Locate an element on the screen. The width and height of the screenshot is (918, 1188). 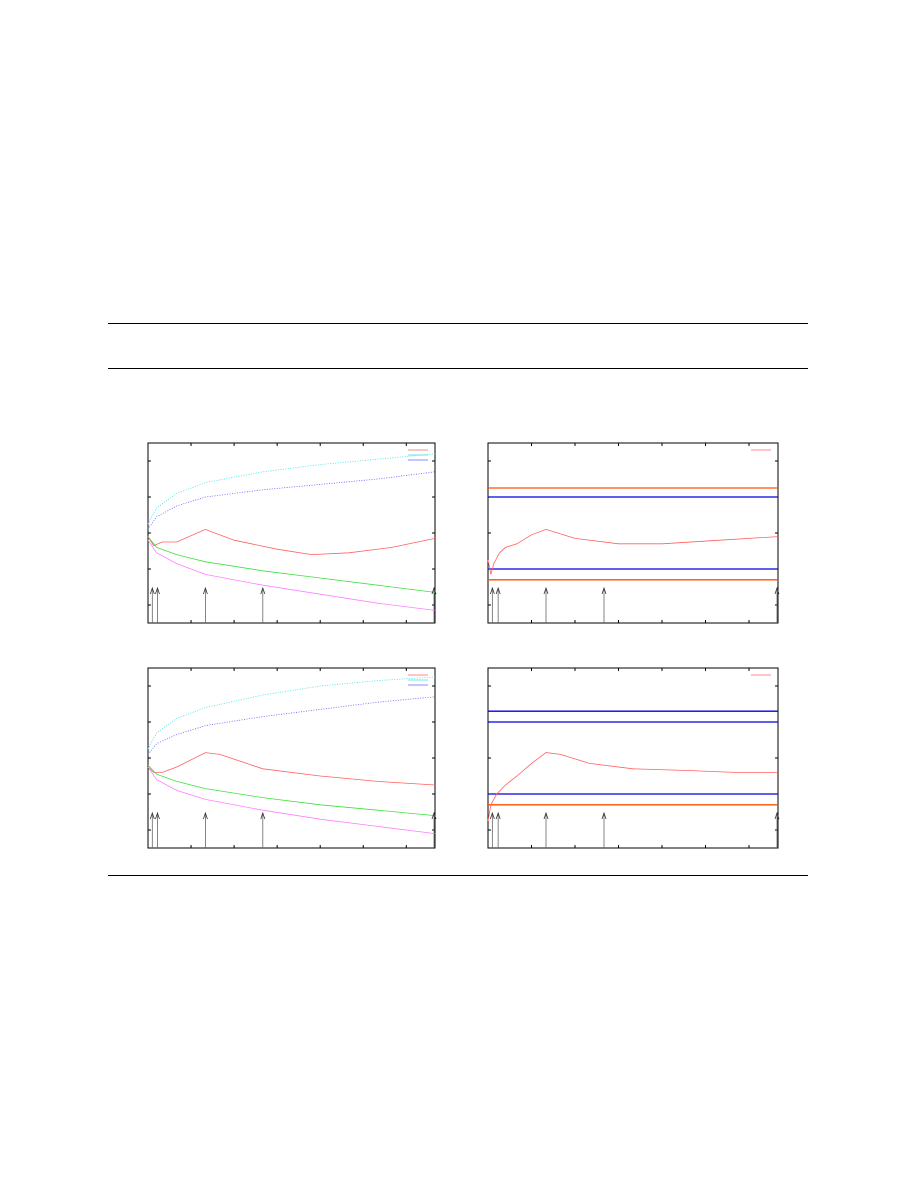
header-rule is located at coordinates (458, 368).